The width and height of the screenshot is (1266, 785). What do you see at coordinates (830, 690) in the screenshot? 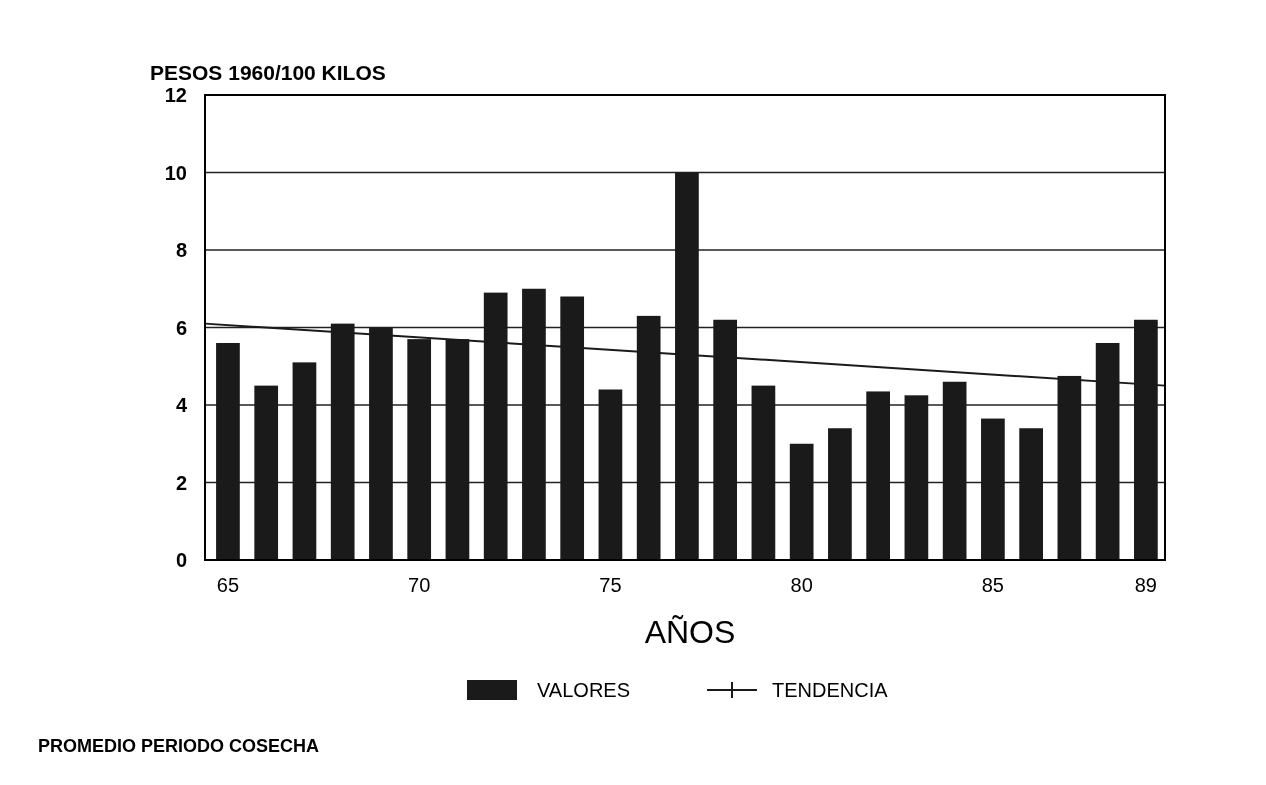
I see `legend-label: TENDENCIA` at bounding box center [830, 690].